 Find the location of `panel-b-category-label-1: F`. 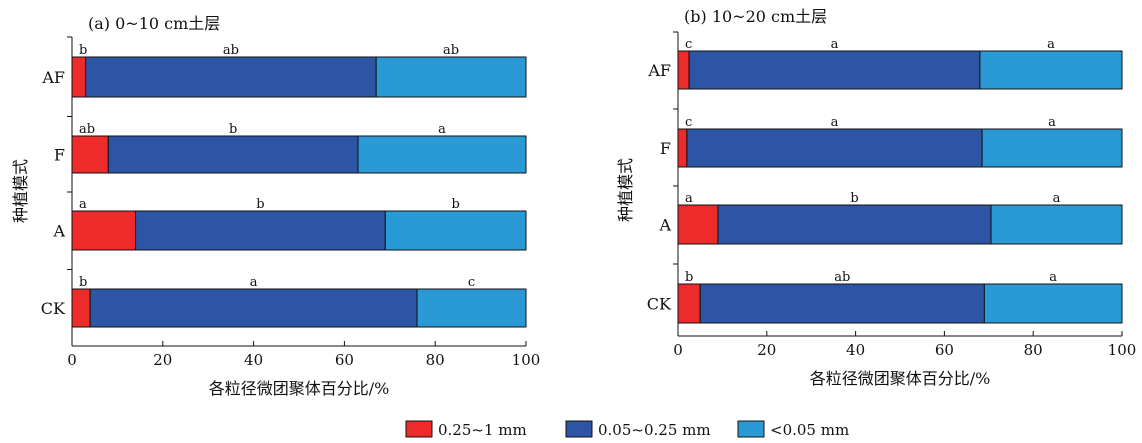

panel-b-category-label-1: F is located at coordinates (665, 148).